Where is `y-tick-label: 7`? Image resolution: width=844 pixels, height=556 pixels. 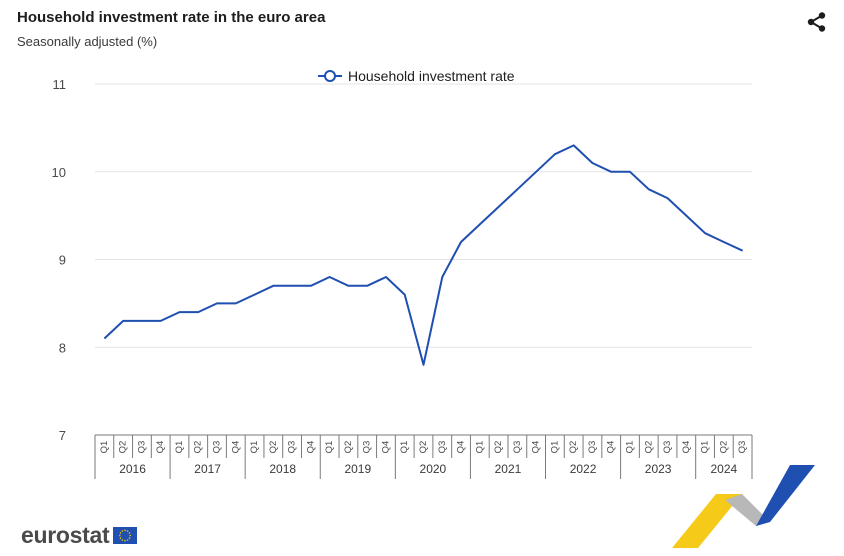 y-tick-label: 7 is located at coordinates (62, 435).